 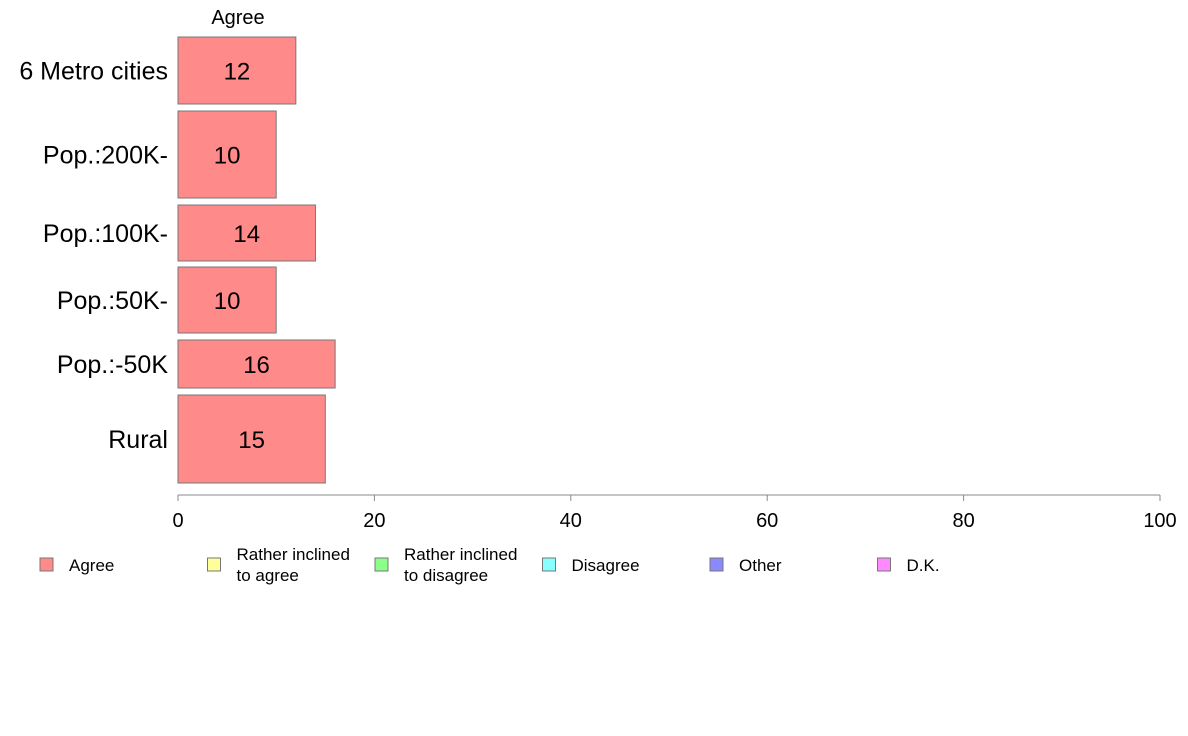 What do you see at coordinates (374, 521) in the screenshot?
I see `x-tick-label: 20` at bounding box center [374, 521].